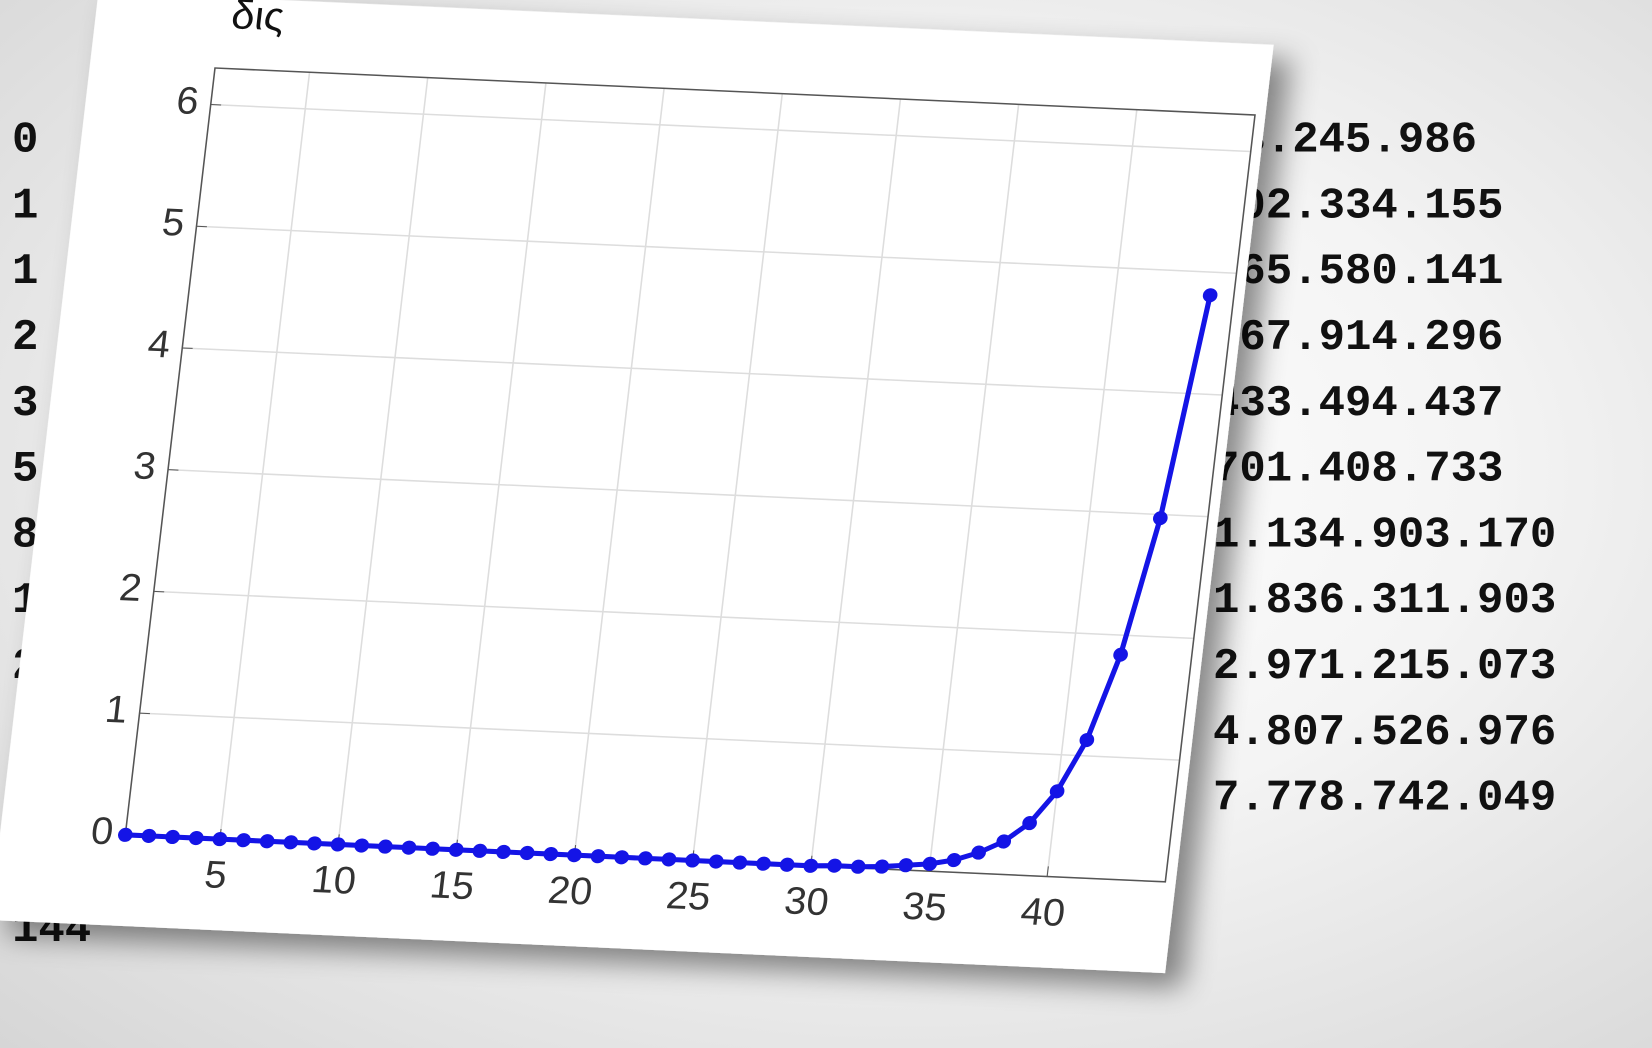 This screenshot has width=1652, height=1048. Describe the element at coordinates (333, 881) in the screenshot. I see `x-tick-label: 10` at that location.